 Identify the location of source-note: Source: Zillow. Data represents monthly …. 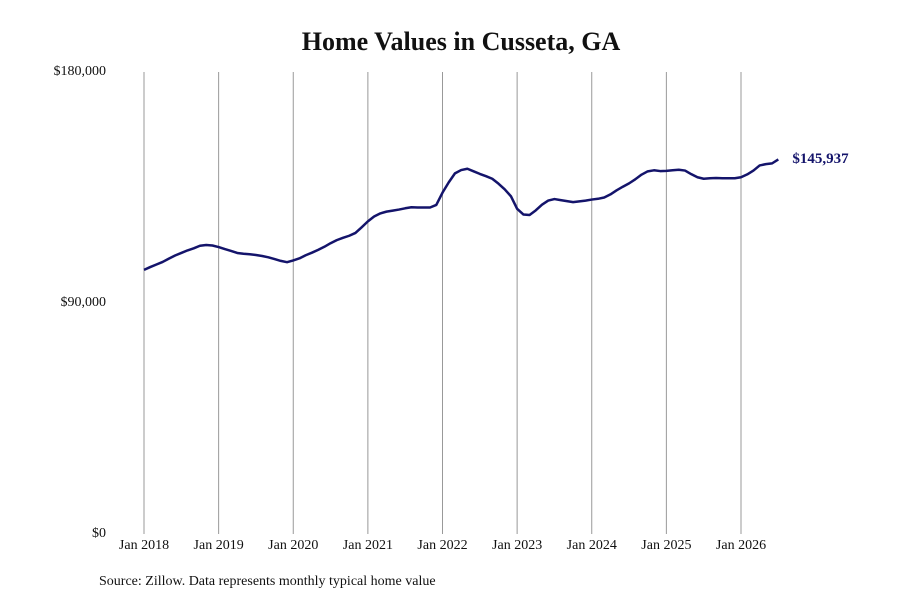
(267, 581).